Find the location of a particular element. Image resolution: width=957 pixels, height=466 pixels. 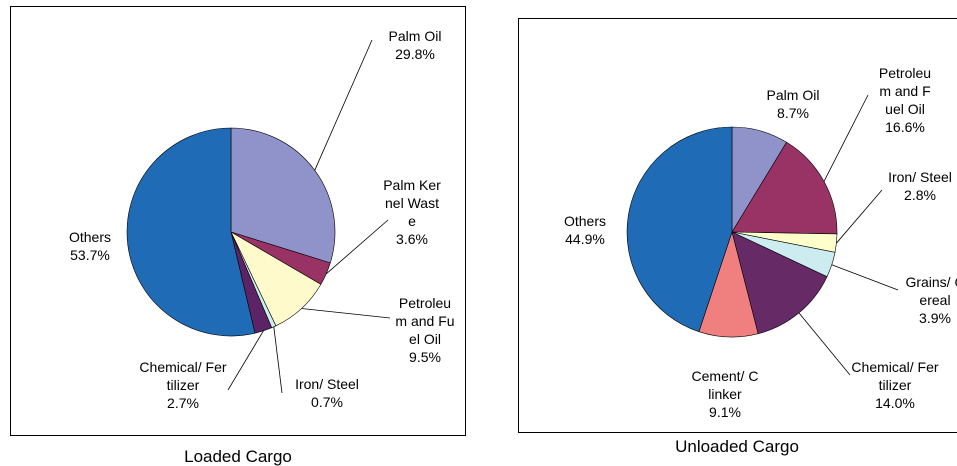

slice-label: Petroleum and Fuel Oil 9.5% is located at coordinates (425, 330).